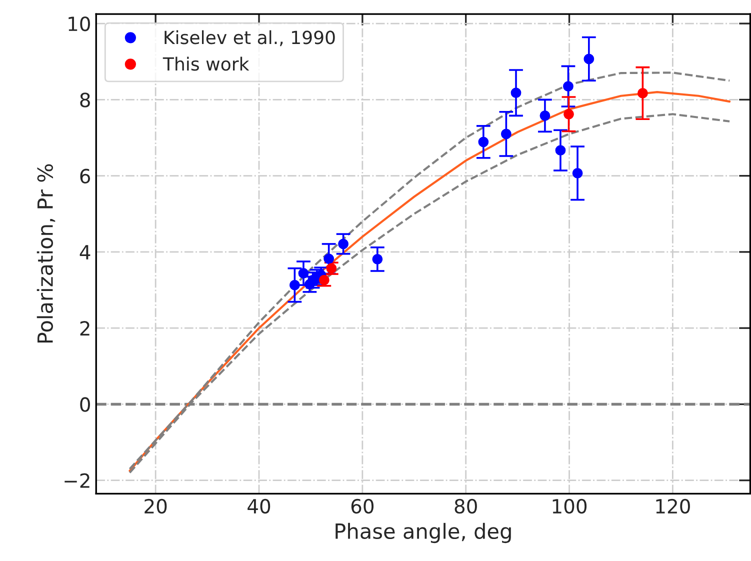  What do you see at coordinates (673, 506) in the screenshot?
I see `x-tick-label: 120` at bounding box center [673, 506].